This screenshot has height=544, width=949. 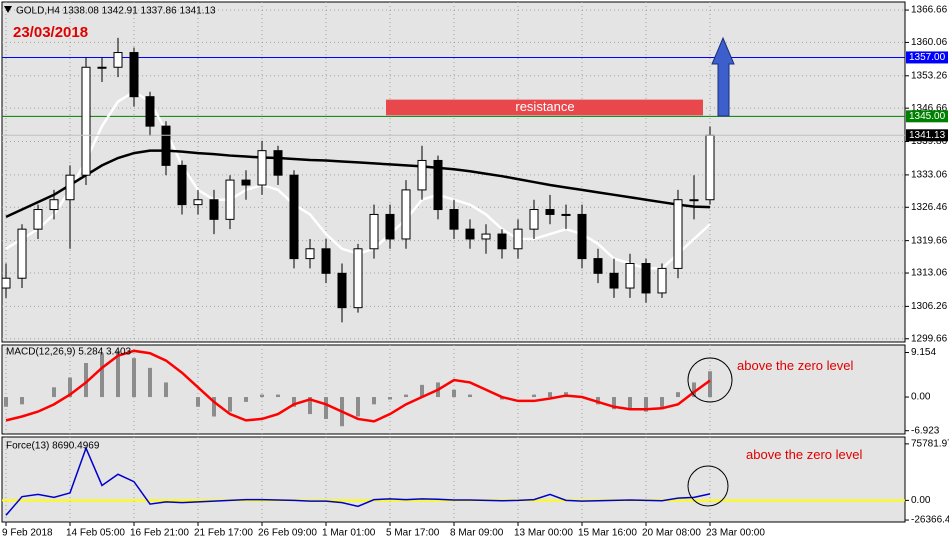 What do you see at coordinates (930, 520) in the screenshot?
I see `y-tick-label: -26366.46` at bounding box center [930, 520].